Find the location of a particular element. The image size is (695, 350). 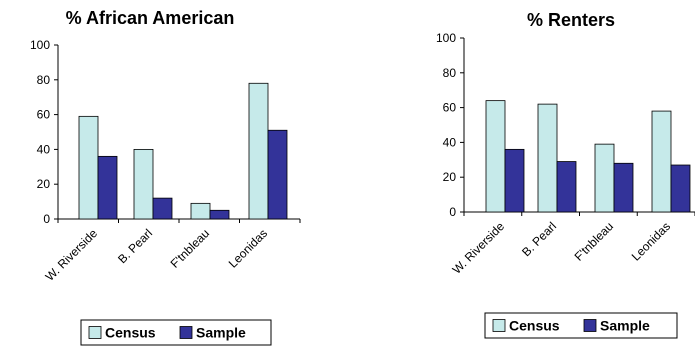

chart-title: % Renters is located at coordinates (571, 20).